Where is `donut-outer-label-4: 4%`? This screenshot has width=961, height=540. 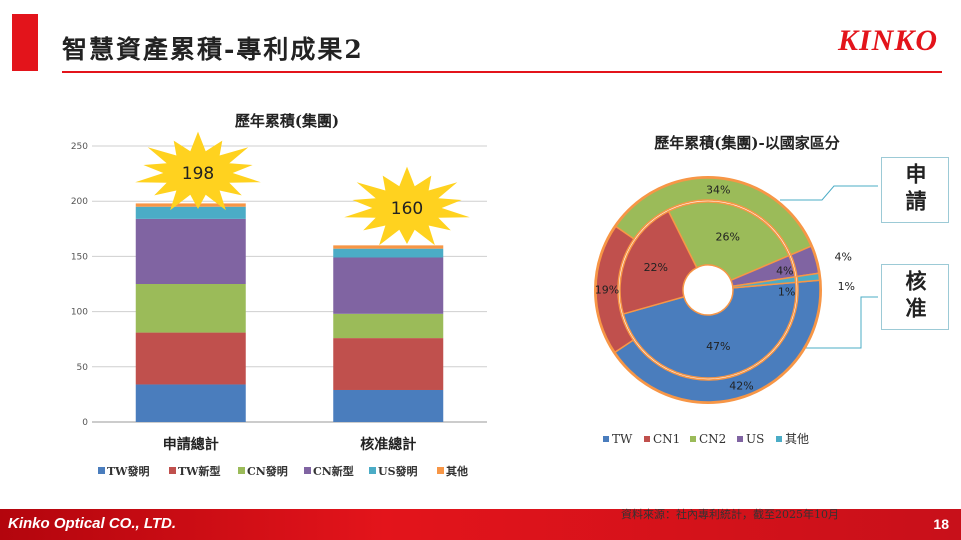 donut-outer-label-4: 4% is located at coordinates (842, 257).